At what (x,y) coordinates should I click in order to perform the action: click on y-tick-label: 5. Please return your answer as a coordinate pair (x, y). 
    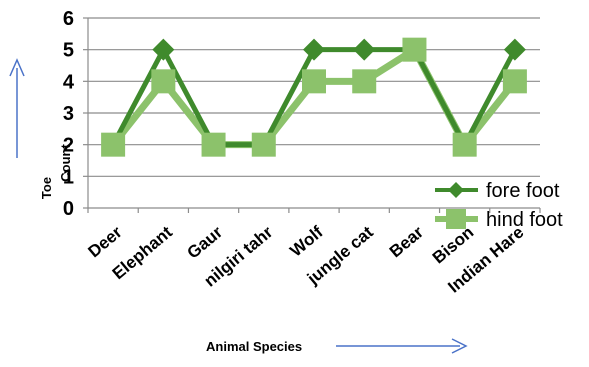
    Looking at the image, I should click on (68, 51).